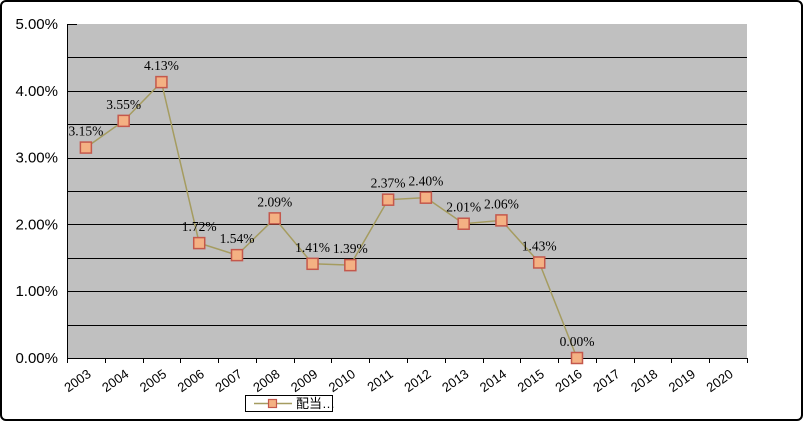 The image size is (803, 421). What do you see at coordinates (153, 380) in the screenshot?
I see `x-axis-year-label: 2005` at bounding box center [153, 380].